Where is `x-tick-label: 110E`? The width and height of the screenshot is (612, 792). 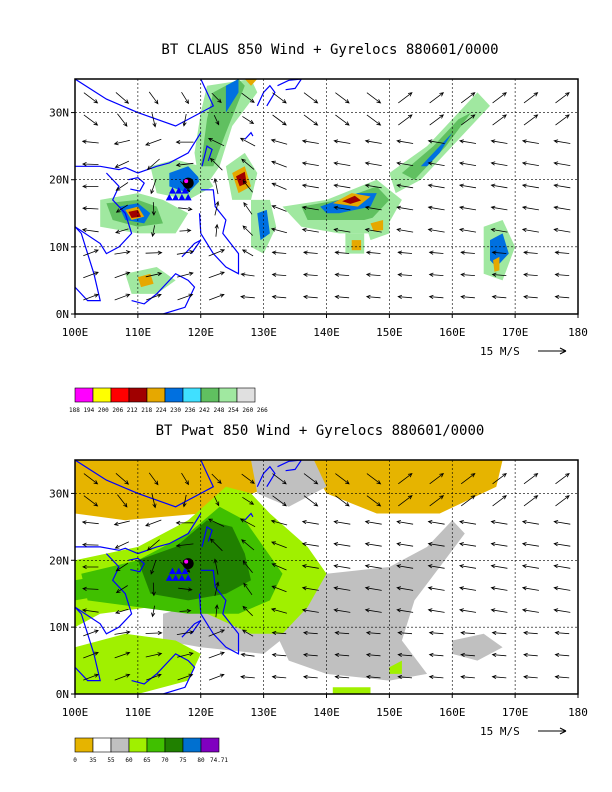 x-tick-label: 110E is located at coordinates (138, 332).